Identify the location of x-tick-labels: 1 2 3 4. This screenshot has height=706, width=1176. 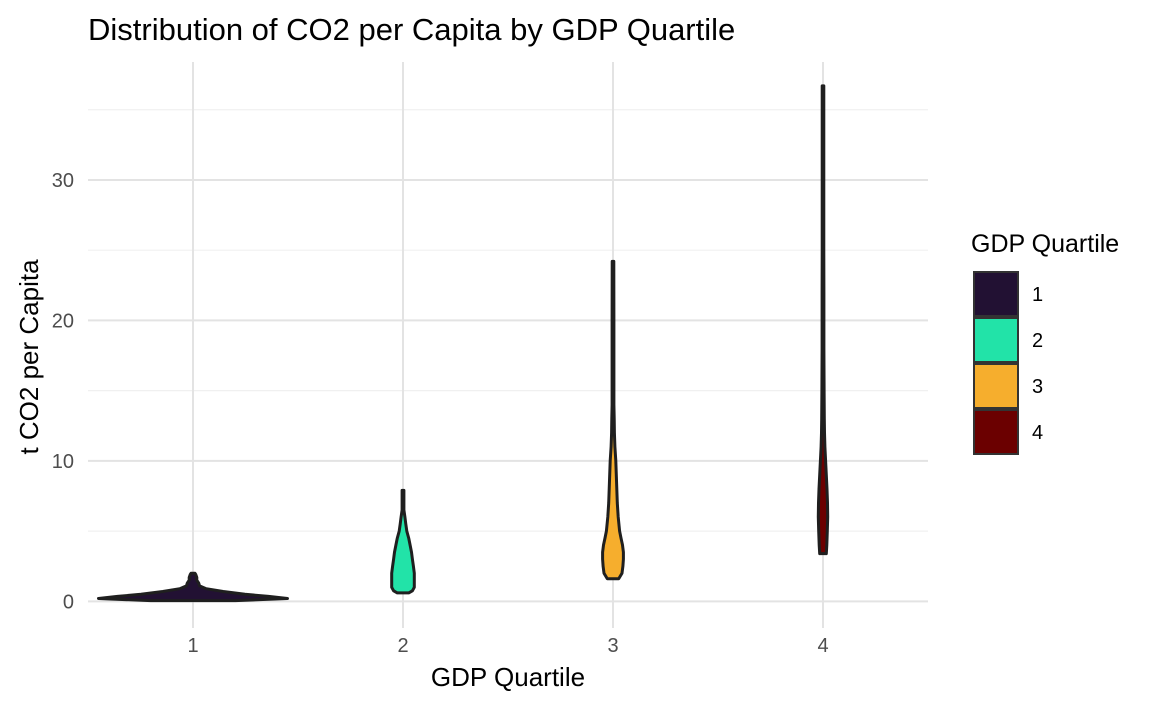
(507, 646).